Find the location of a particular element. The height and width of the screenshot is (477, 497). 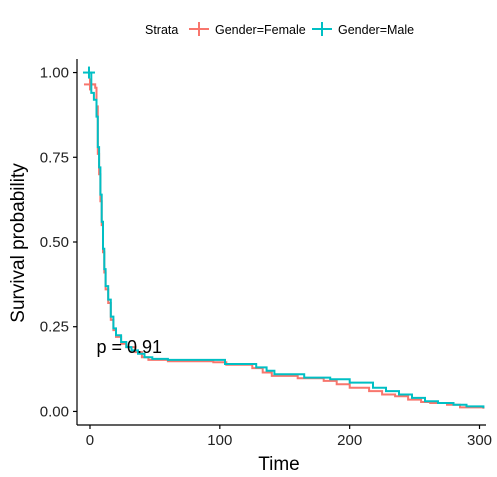

x-tick-label: 0 is located at coordinates (90, 440).